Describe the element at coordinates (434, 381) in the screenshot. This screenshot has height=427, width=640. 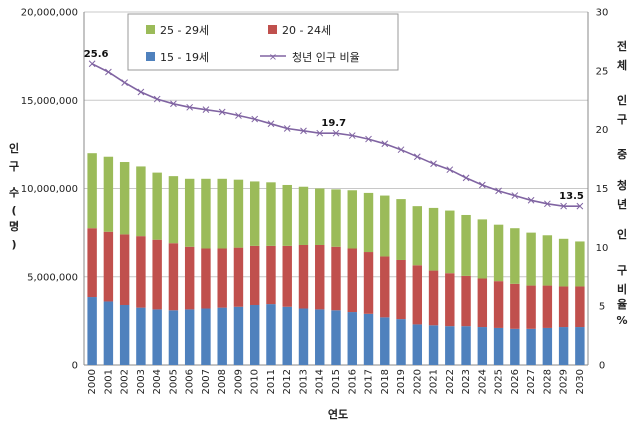
I see `x-tick-label: 2021` at that location.